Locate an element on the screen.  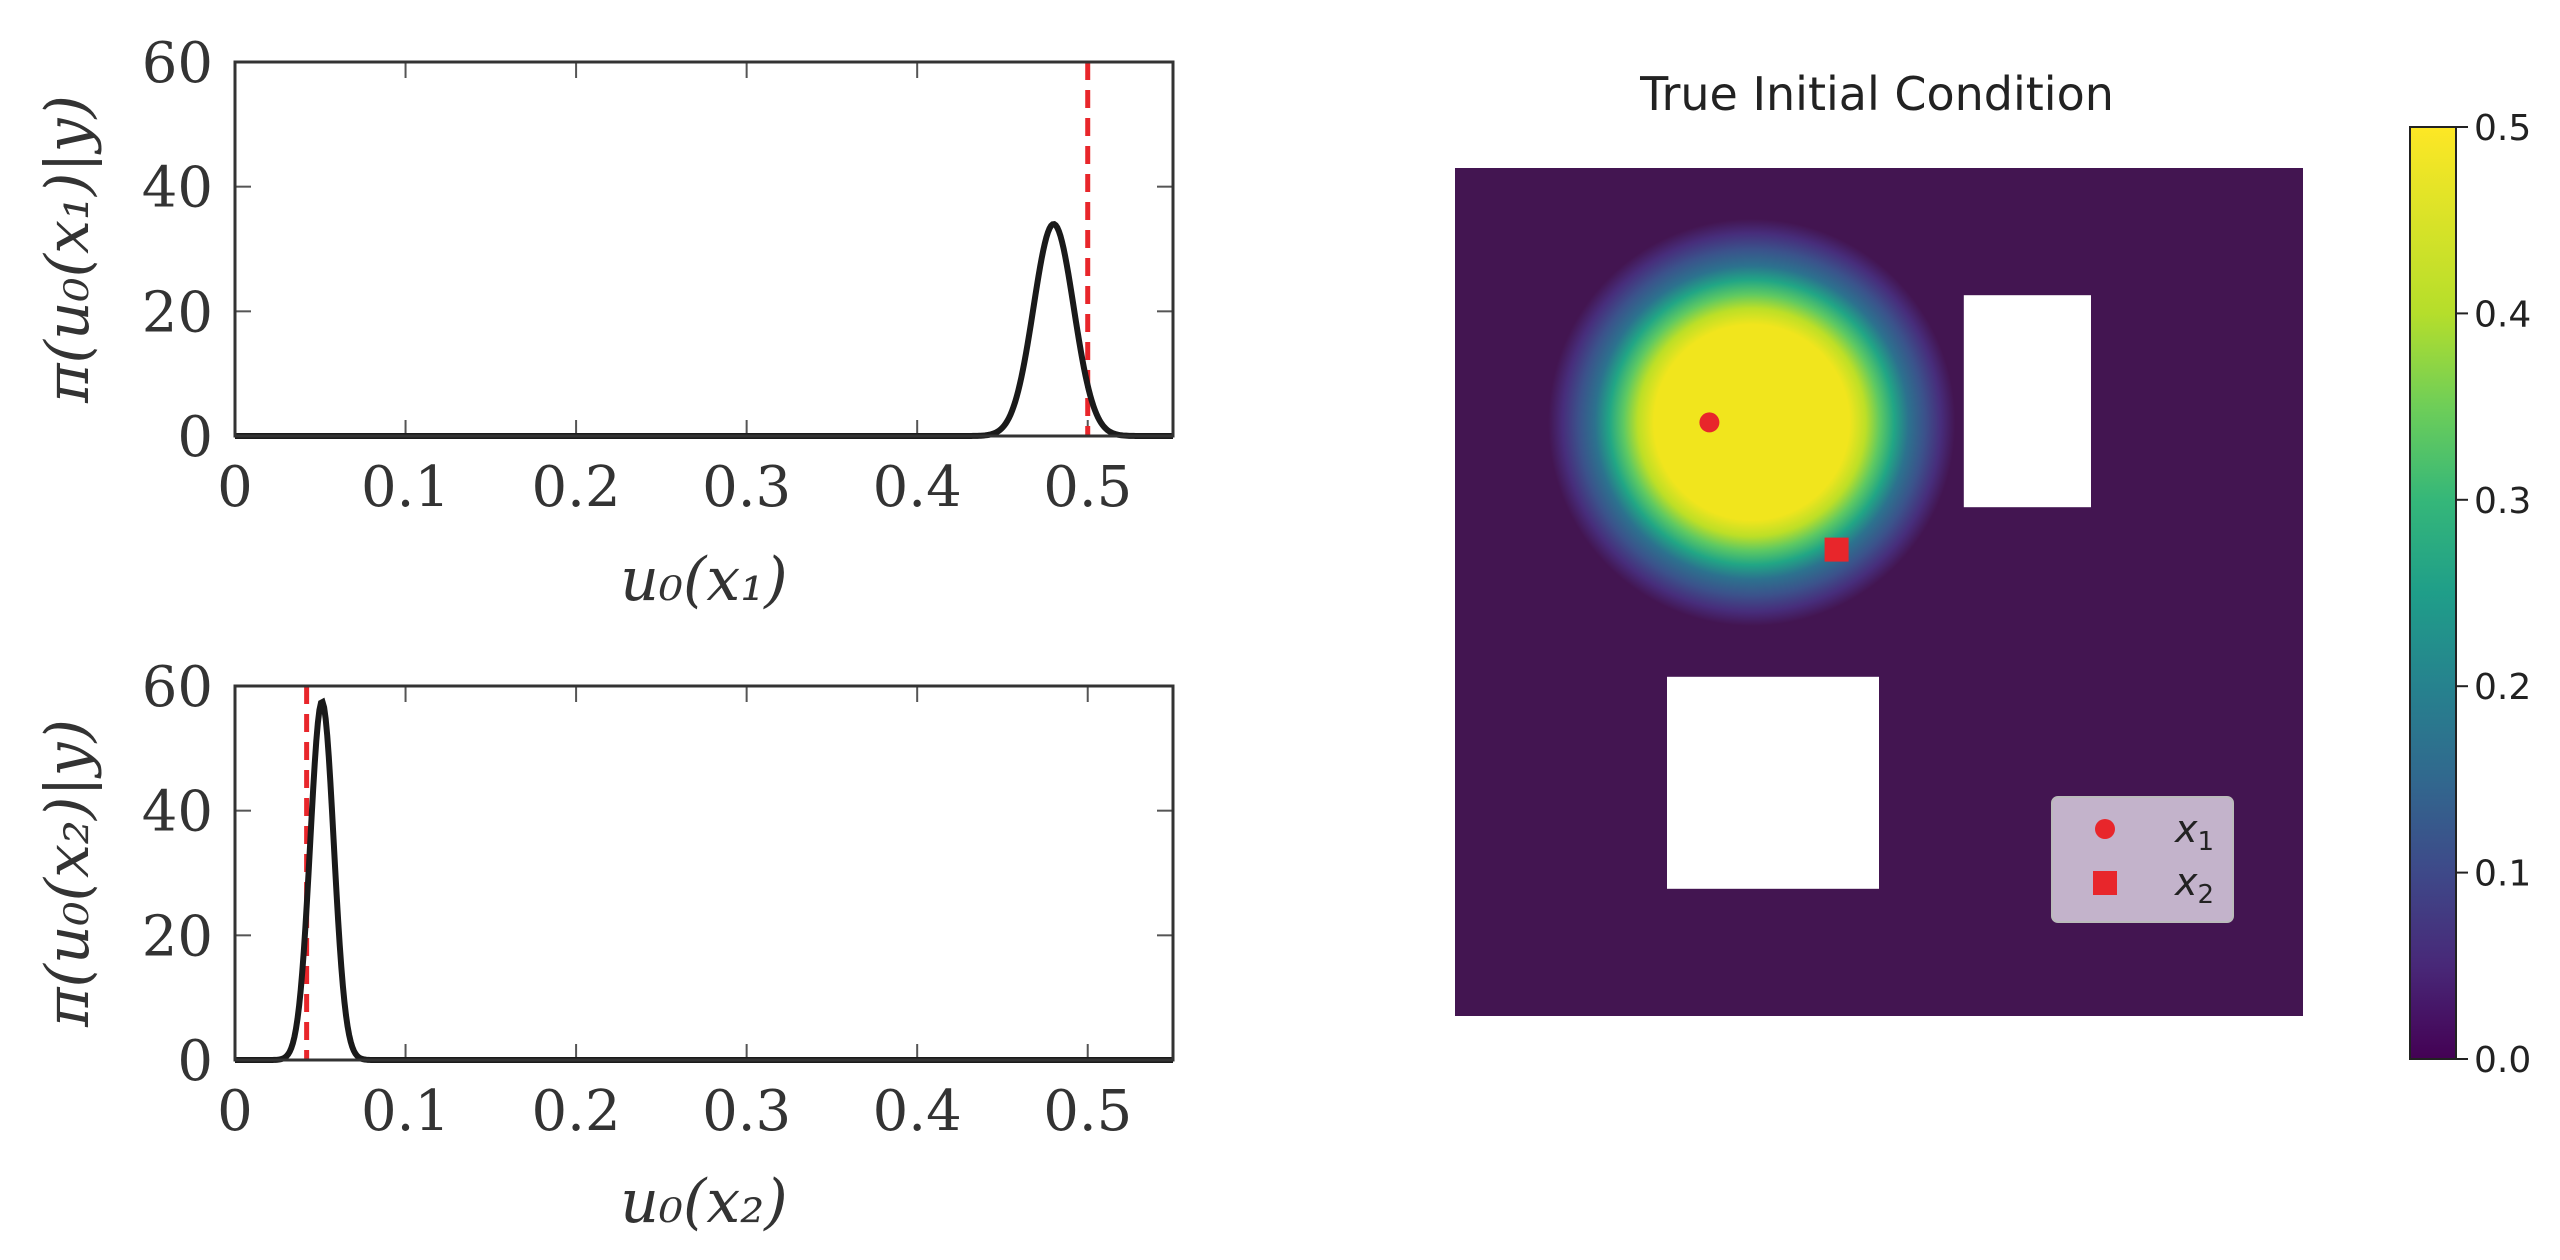
legend-sub-2: 2 is located at coordinates (2206, 895).